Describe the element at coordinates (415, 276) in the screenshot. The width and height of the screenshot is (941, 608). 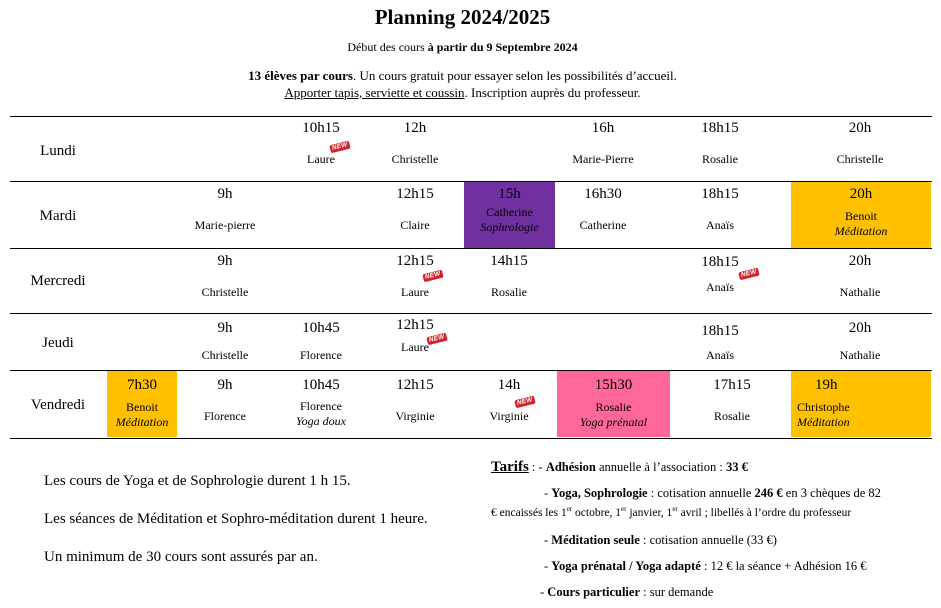
I see `class-slot: 12h15 Laure` at that location.